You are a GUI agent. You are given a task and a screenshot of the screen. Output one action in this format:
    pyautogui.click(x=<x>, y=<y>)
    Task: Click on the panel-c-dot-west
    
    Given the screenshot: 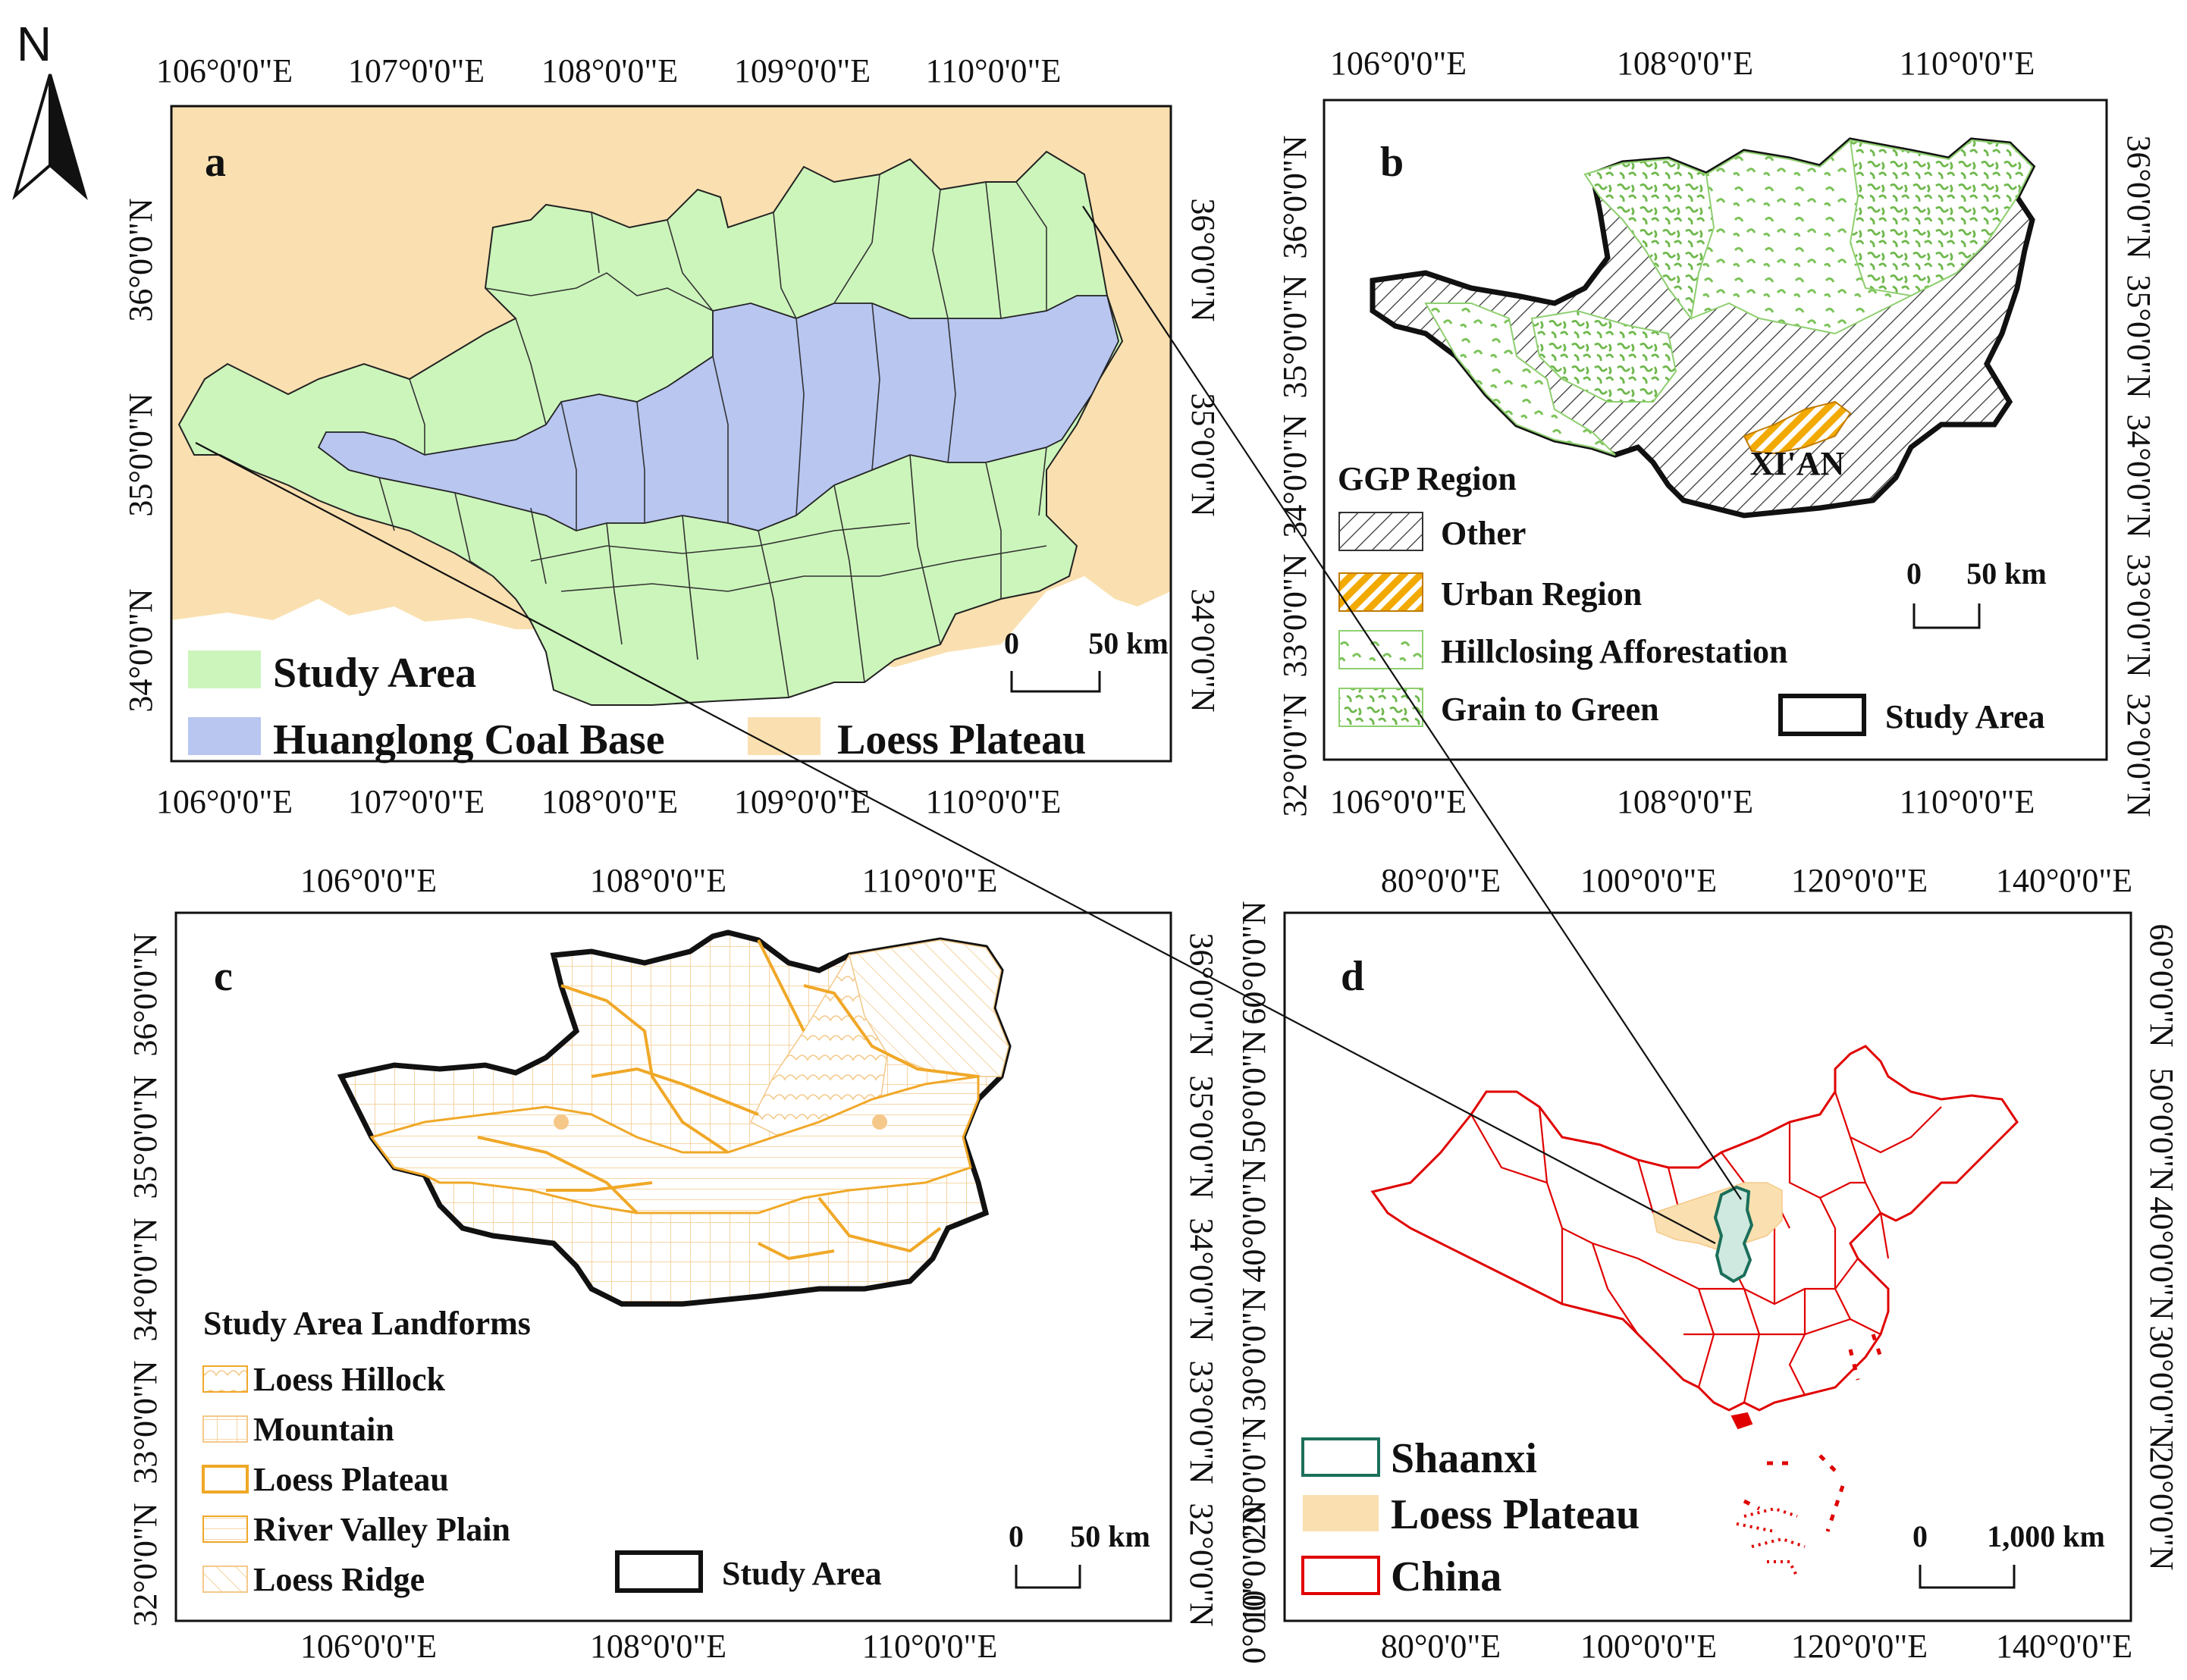 What is the action you would take?
    pyautogui.click(x=561, y=1122)
    